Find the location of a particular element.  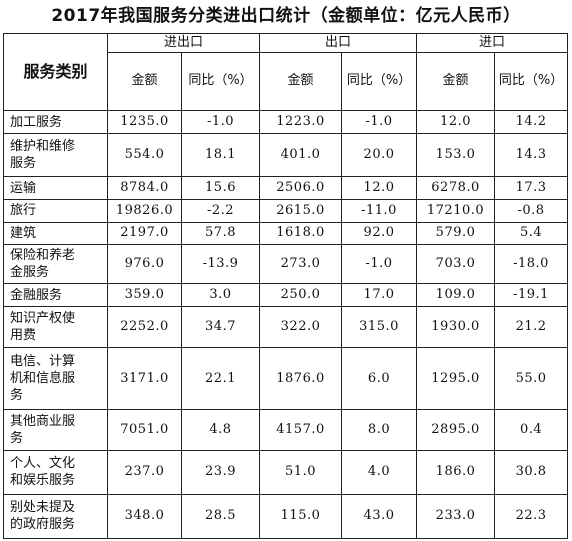

category-cell: 个人、文化 和娱乐服务 is located at coordinates (55, 472).